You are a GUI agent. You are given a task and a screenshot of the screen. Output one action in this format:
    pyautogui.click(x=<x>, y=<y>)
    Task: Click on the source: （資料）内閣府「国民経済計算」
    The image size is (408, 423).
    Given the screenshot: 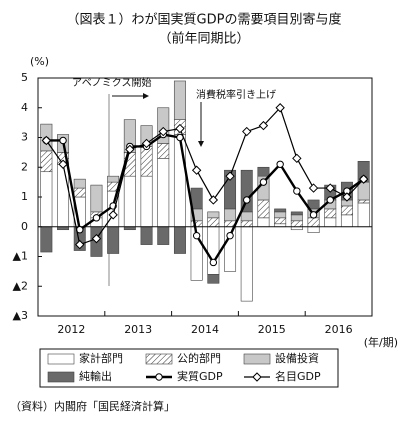 What is the action you would take?
    pyautogui.click(x=92, y=406)
    